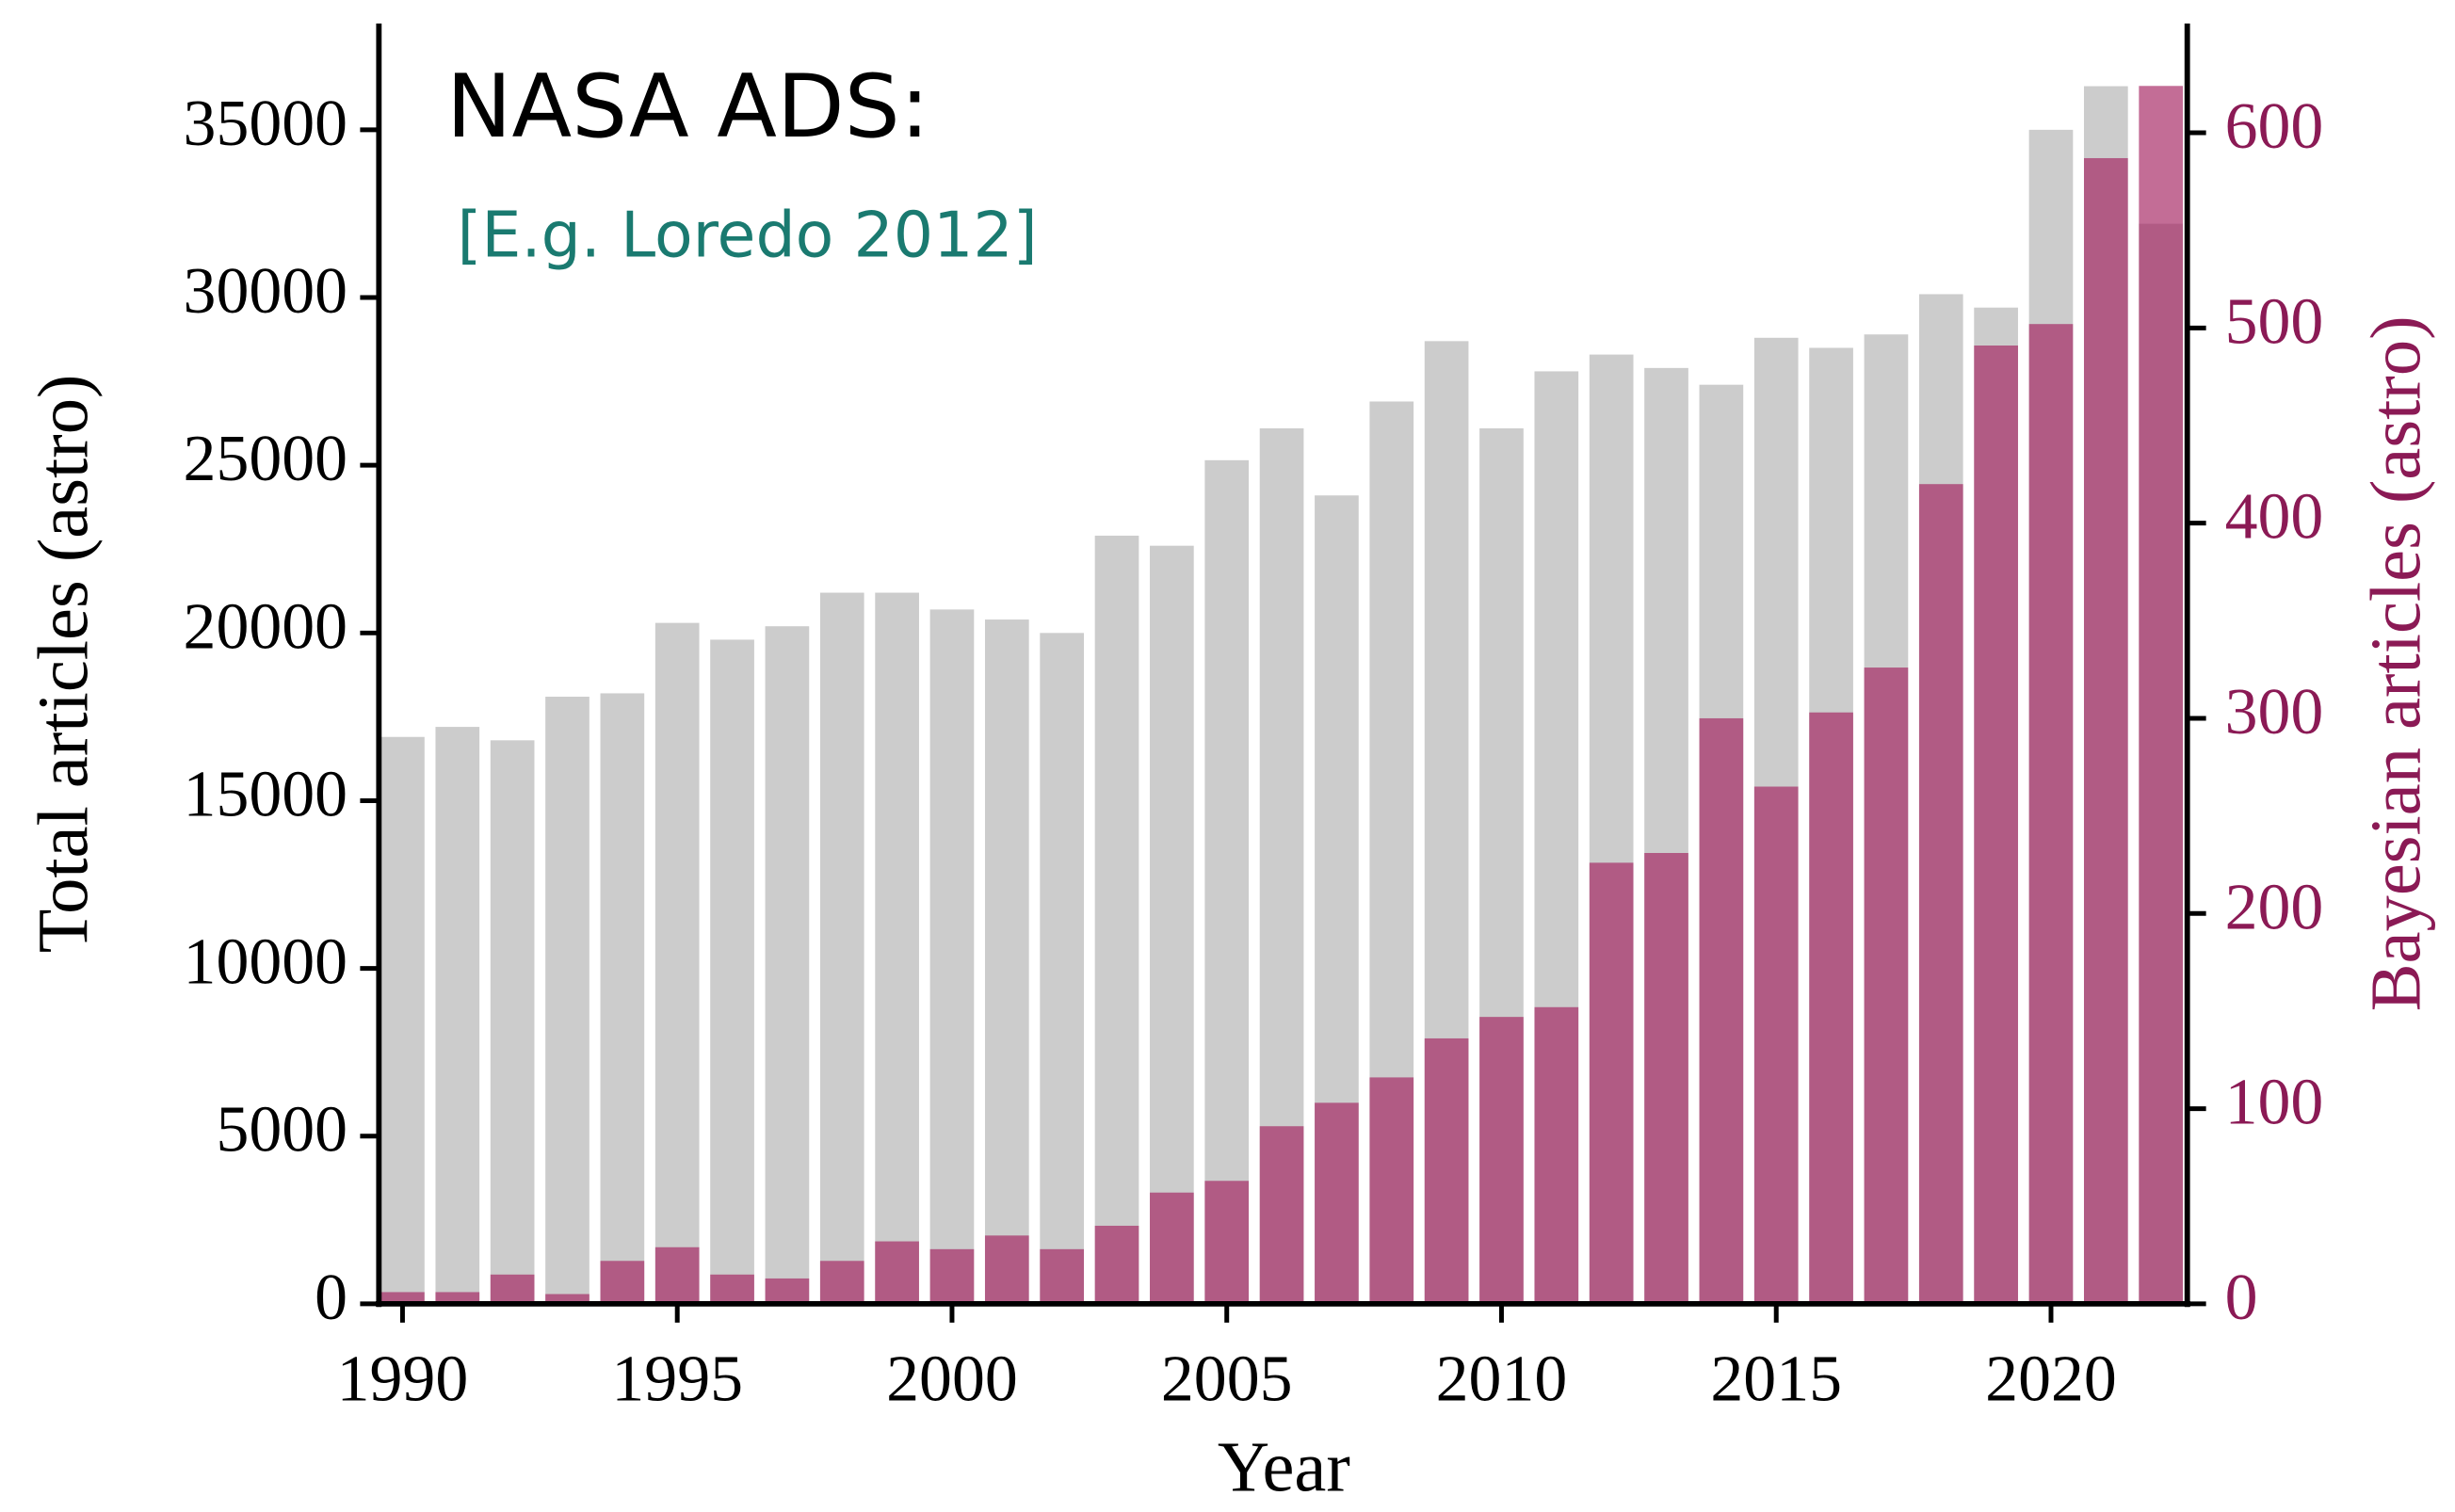 This screenshot has width=2455, height=1512. I want to click on x-tick-label: 2000, so click(952, 1379).